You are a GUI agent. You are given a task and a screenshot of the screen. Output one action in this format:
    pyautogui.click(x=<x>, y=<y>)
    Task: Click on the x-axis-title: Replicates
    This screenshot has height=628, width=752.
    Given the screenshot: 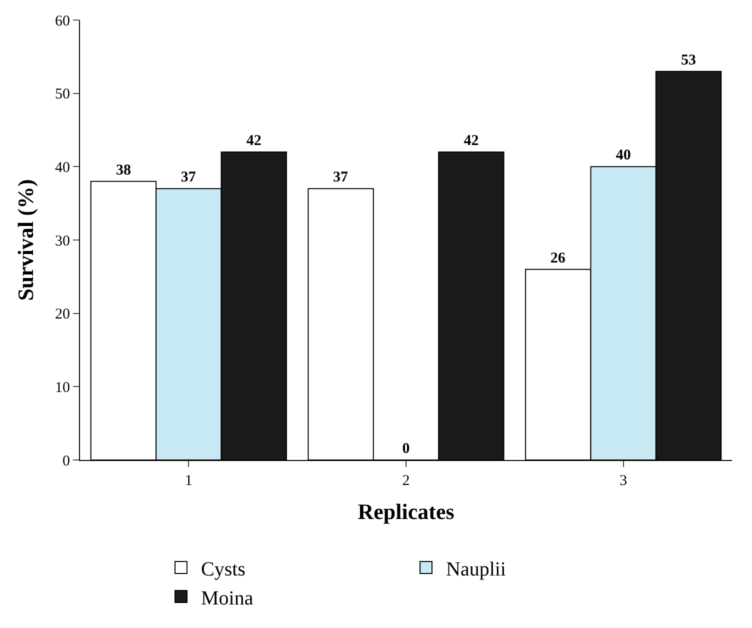 What is the action you would take?
    pyautogui.click(x=406, y=511)
    